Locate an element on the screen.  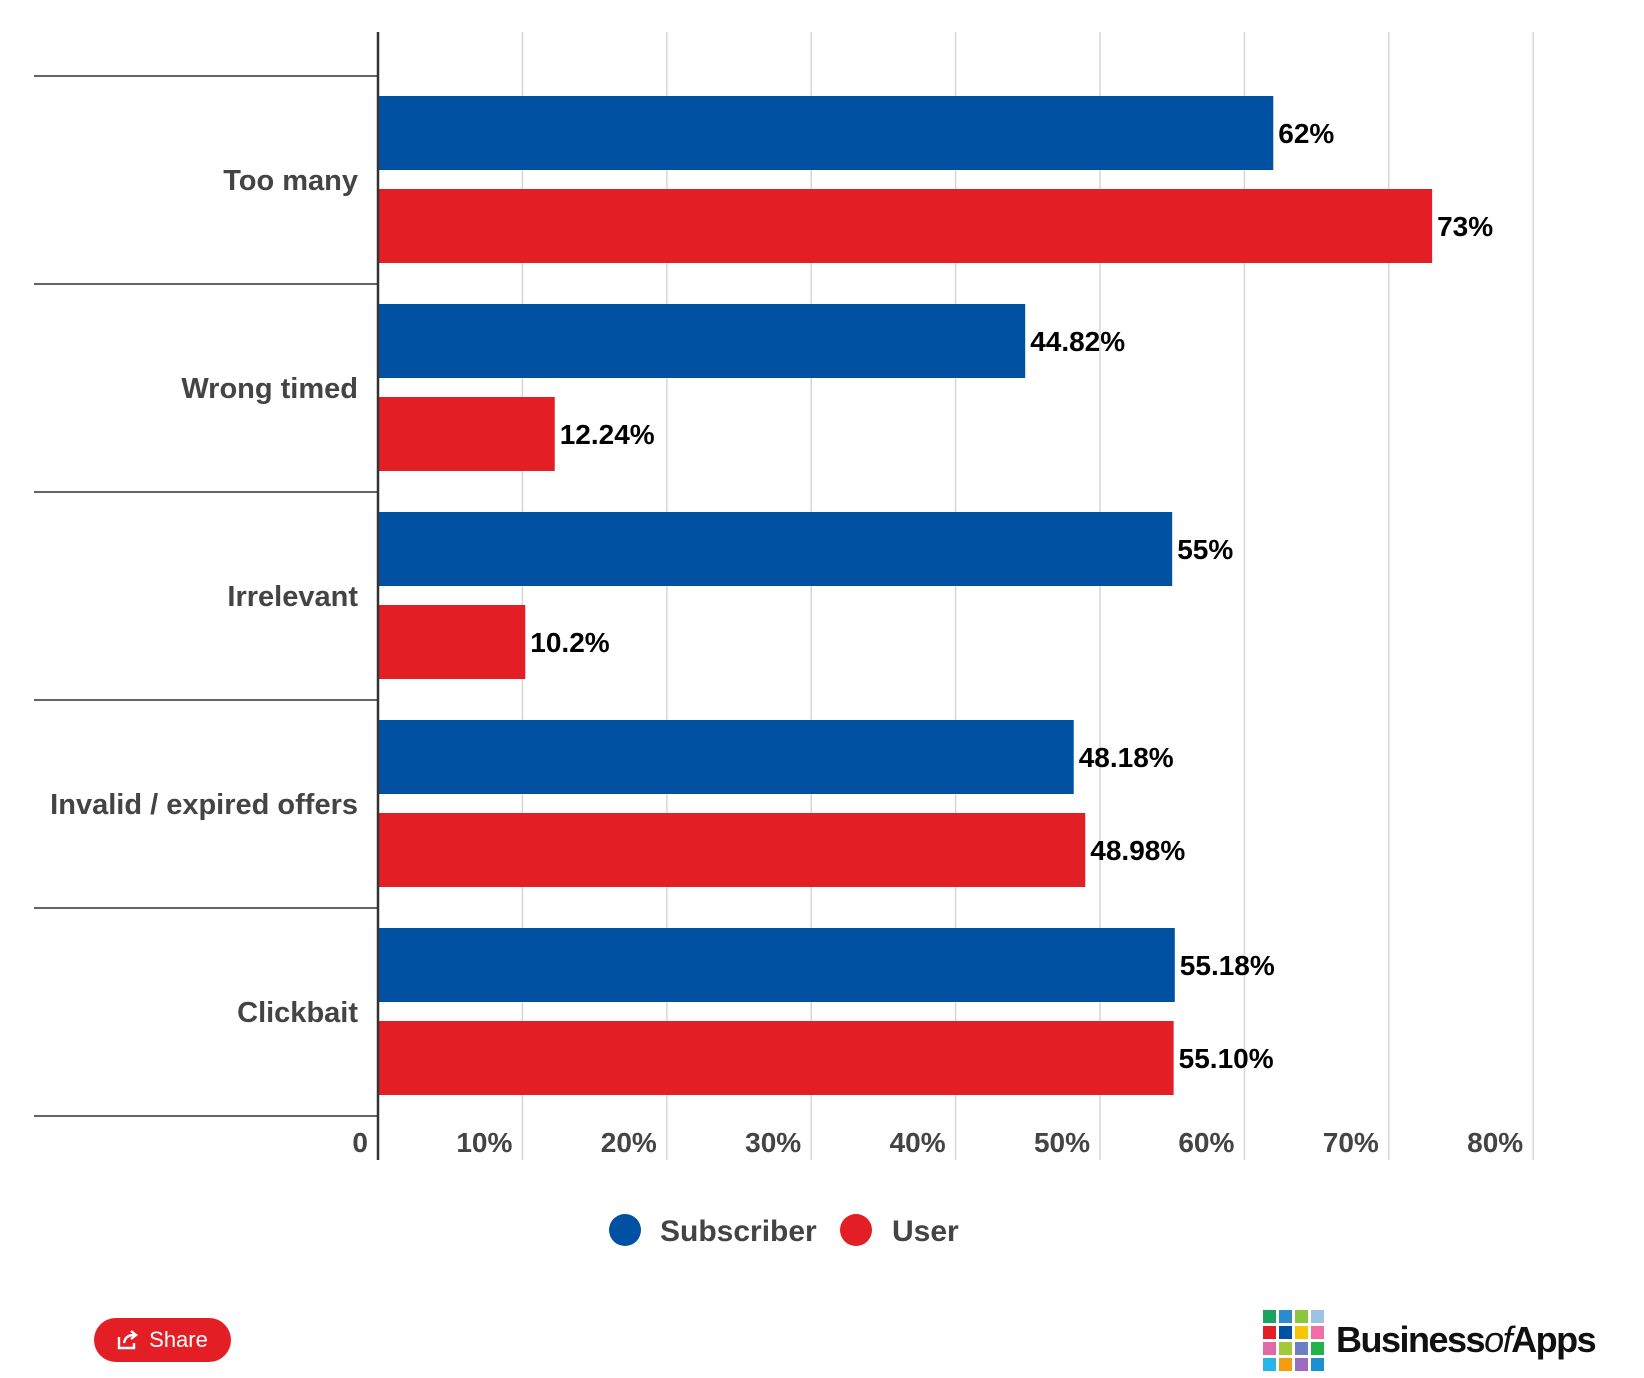
share-label: Share is located at coordinates (178, 1339).